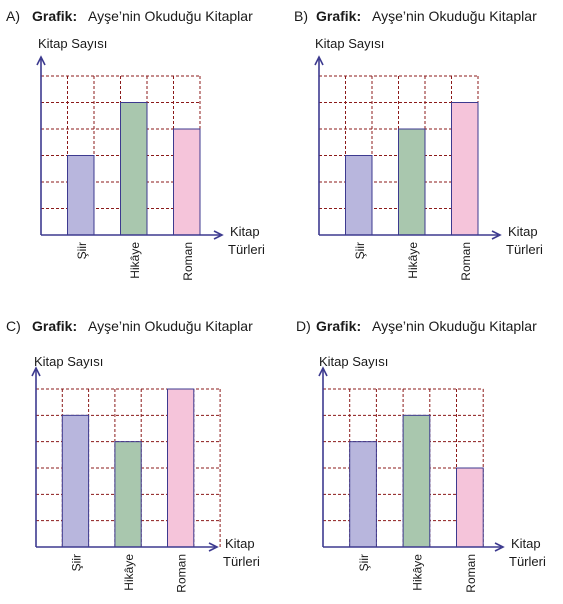 This screenshot has width=563, height=604. What do you see at coordinates (303, 326) in the screenshot?
I see `option-label: D)` at bounding box center [303, 326].